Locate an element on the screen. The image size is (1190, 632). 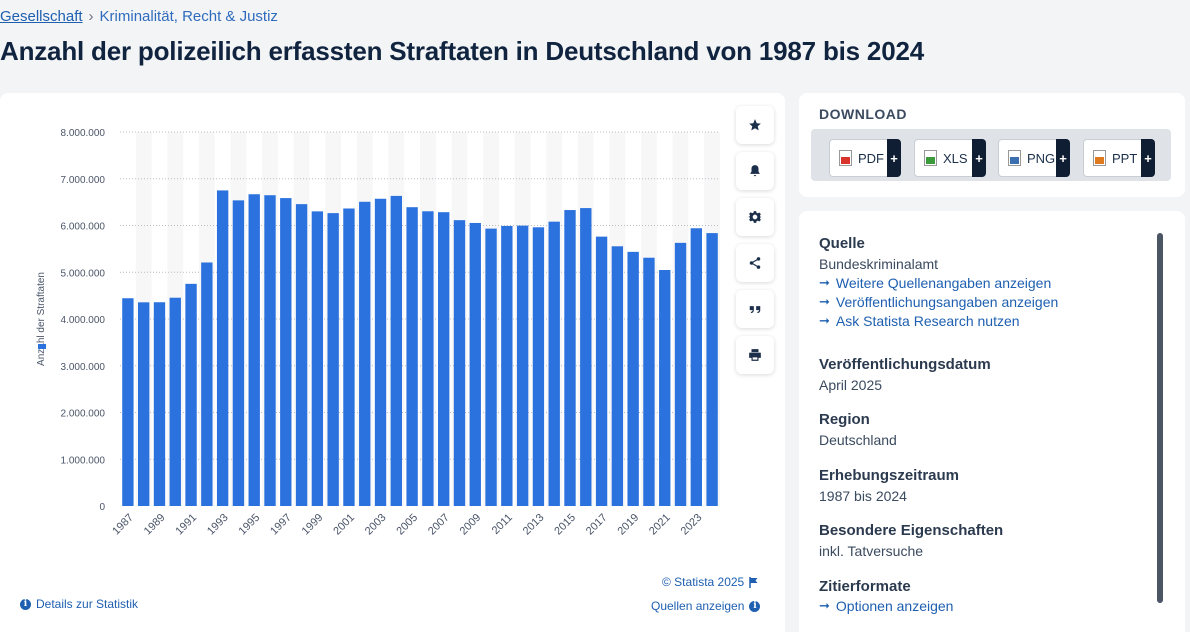
bar-1987 is located at coordinates (128, 402).